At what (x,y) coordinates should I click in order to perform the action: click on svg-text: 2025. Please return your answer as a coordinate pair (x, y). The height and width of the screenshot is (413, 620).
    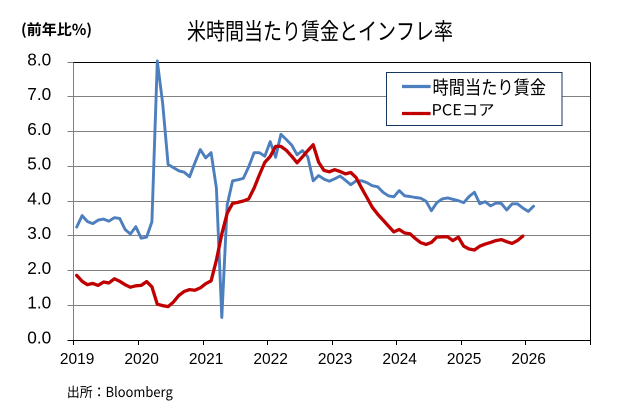
    Looking at the image, I should click on (464, 359).